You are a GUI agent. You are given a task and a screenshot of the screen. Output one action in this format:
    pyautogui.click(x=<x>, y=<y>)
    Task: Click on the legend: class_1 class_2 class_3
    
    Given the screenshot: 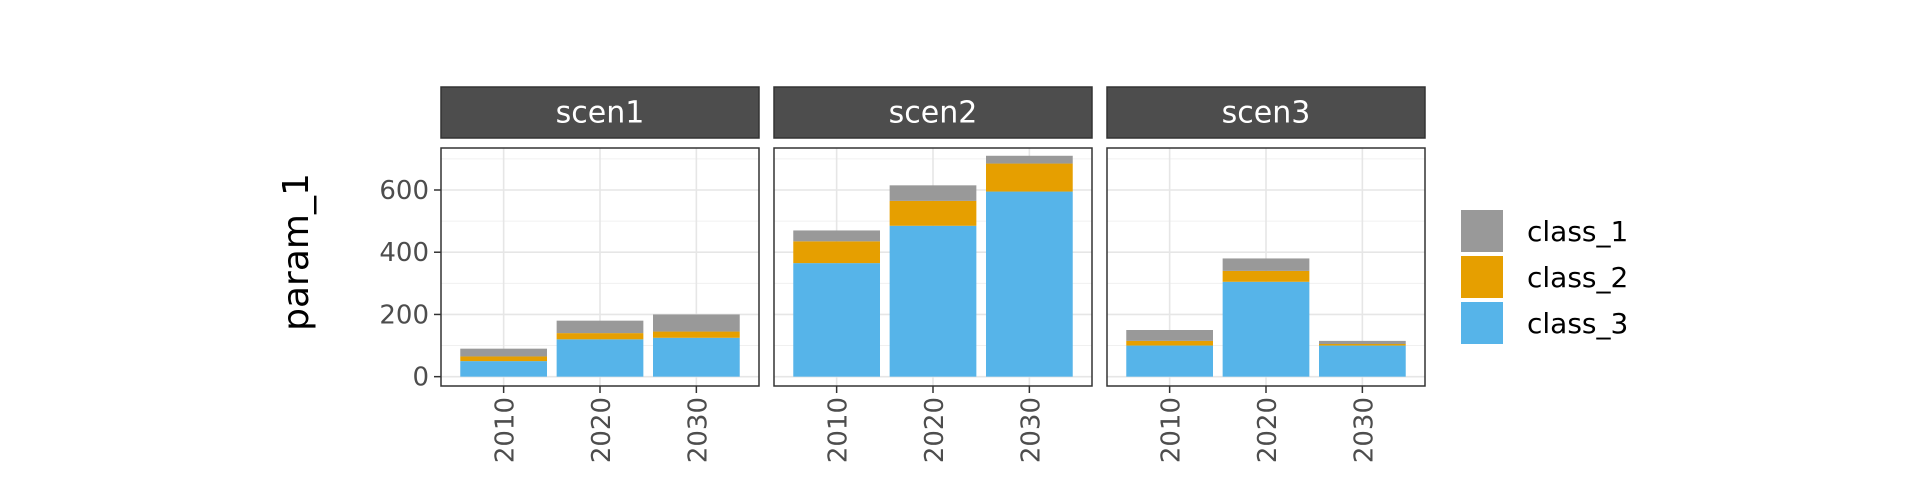 What is the action you would take?
    pyautogui.click(x=1544, y=277)
    